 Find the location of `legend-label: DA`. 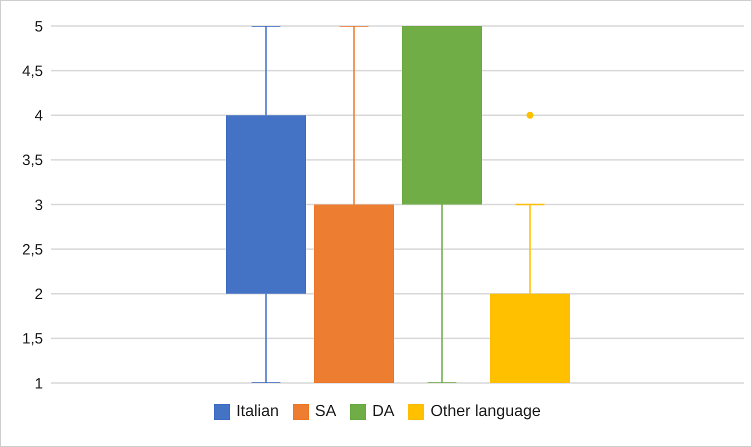

legend-label: DA is located at coordinates (383, 412).